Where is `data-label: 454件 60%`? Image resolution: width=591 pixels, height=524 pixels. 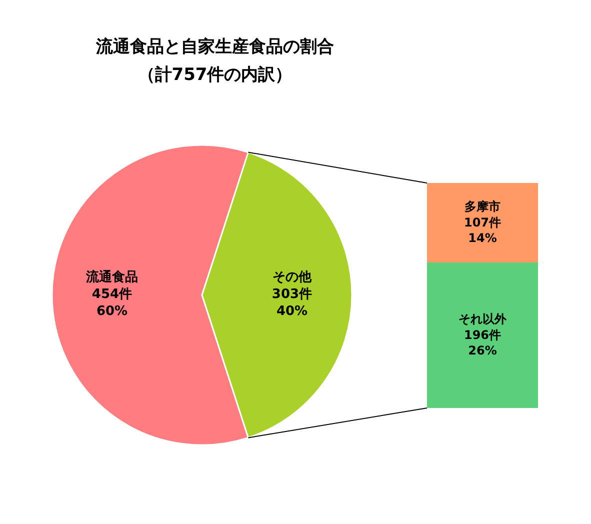
data-label: 454件 60% is located at coordinates (112, 302).